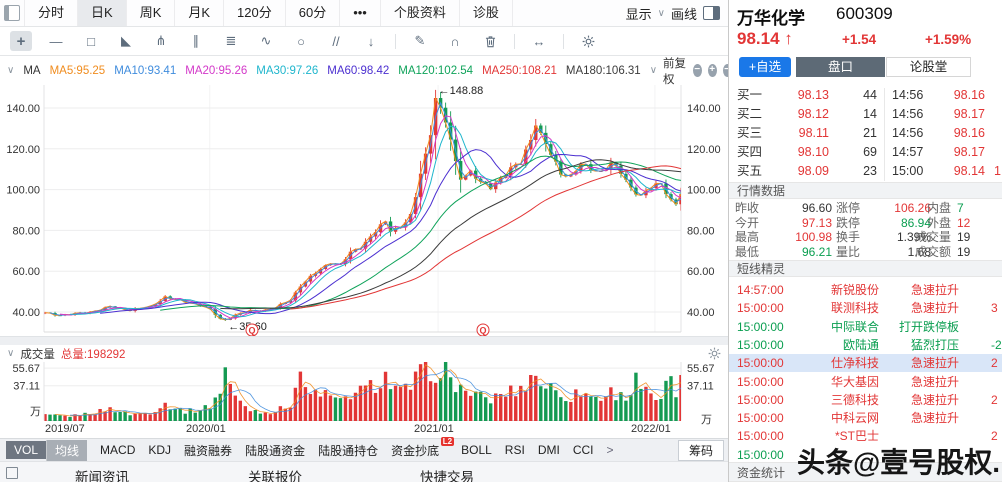 This screenshot has height=482, width=1002. I want to click on rect-tool-icon: □, so click(91, 41).